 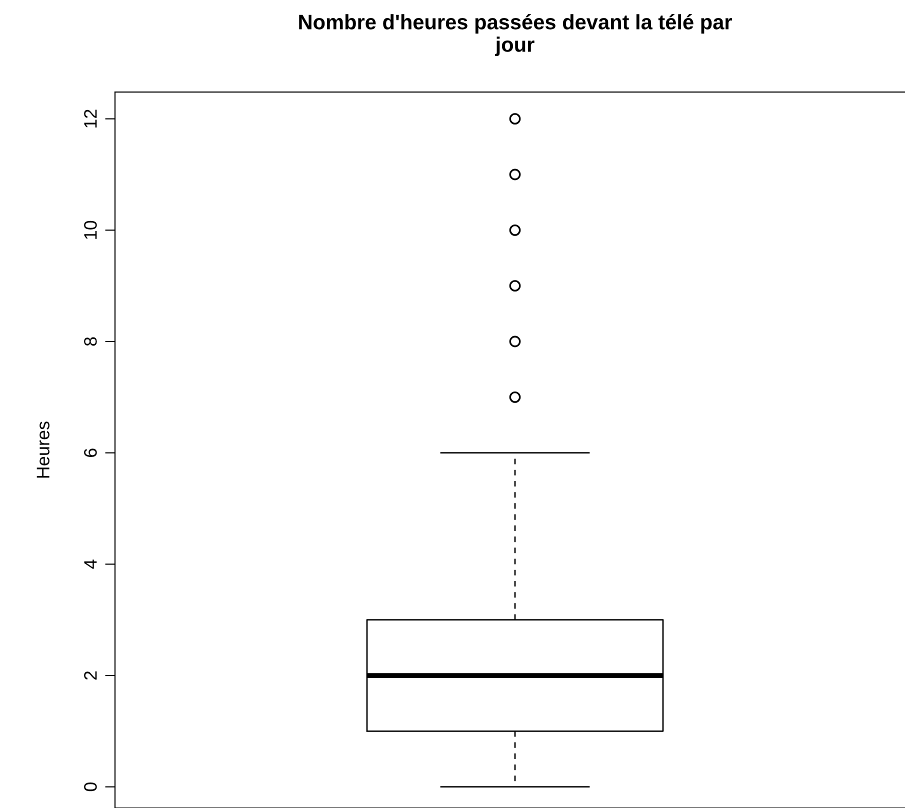 I want to click on y-tick-label: 6, so click(x=90, y=452).